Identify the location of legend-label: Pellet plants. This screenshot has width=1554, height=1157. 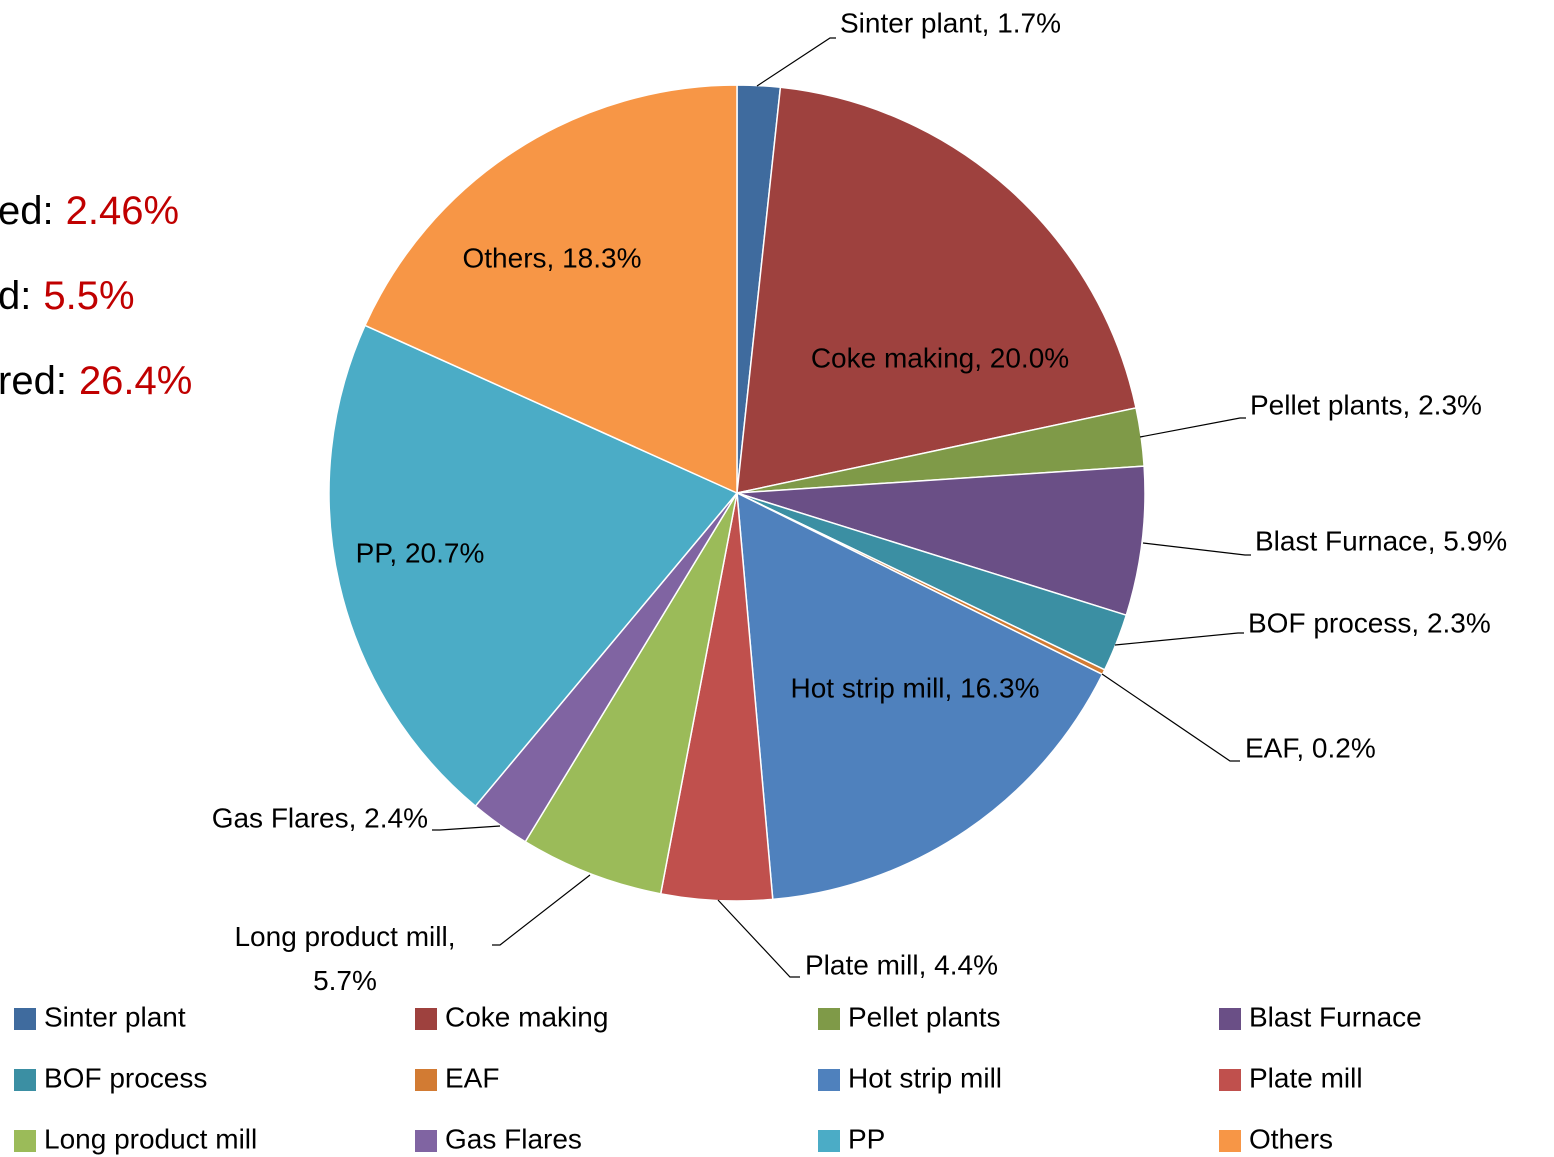
(924, 1016).